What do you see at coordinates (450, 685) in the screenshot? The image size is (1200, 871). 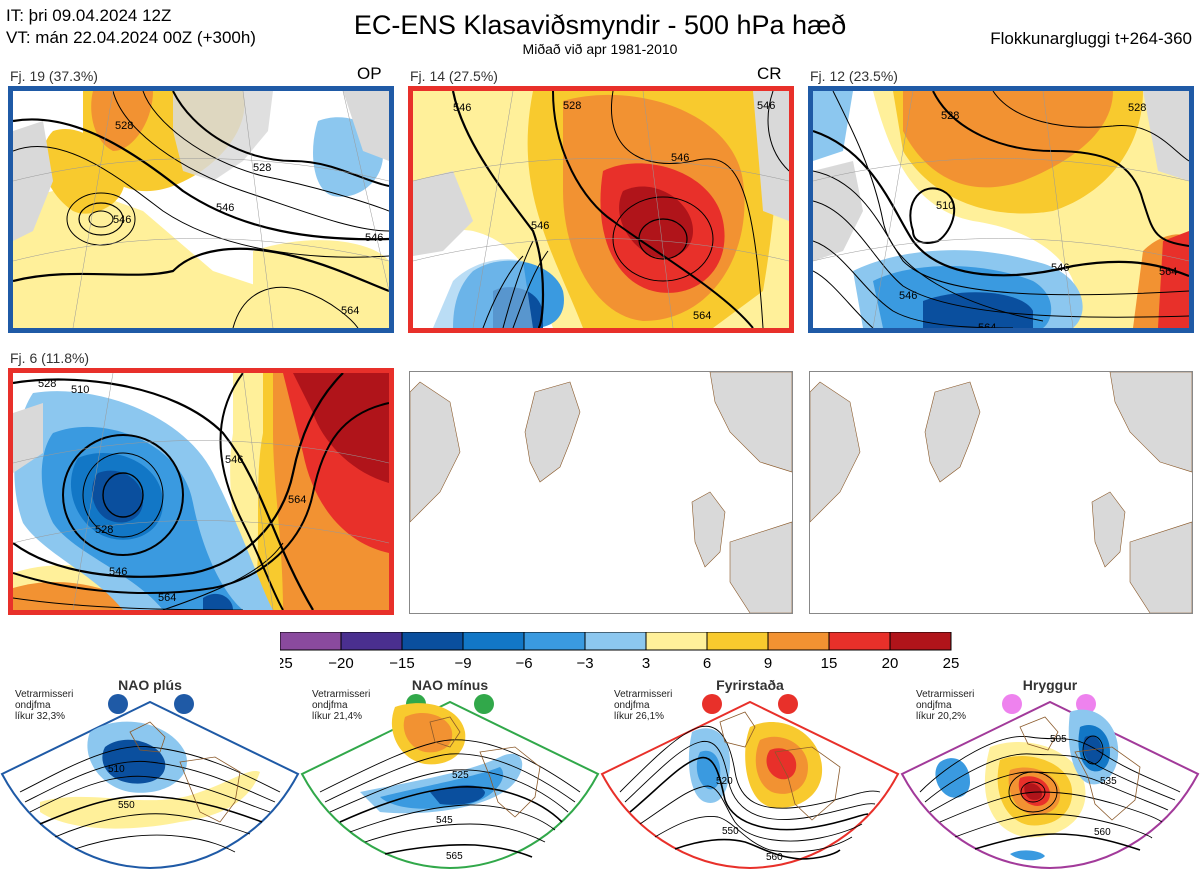 I see `regime-name: NAO mínus` at bounding box center [450, 685].